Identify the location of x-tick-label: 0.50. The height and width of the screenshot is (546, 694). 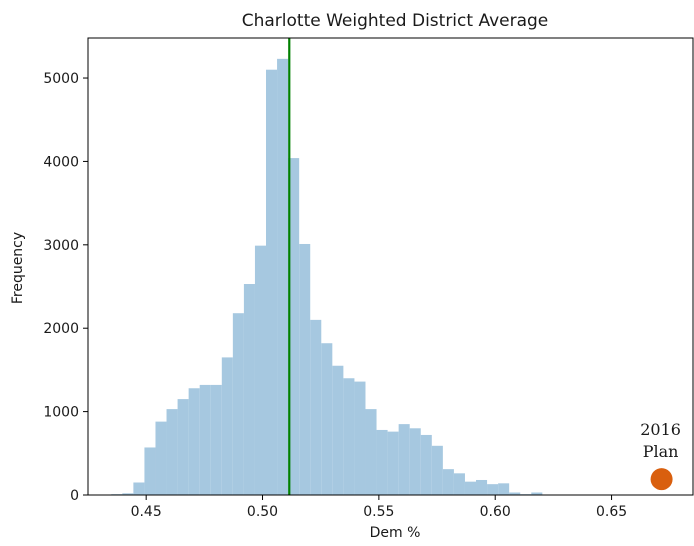
(262, 512).